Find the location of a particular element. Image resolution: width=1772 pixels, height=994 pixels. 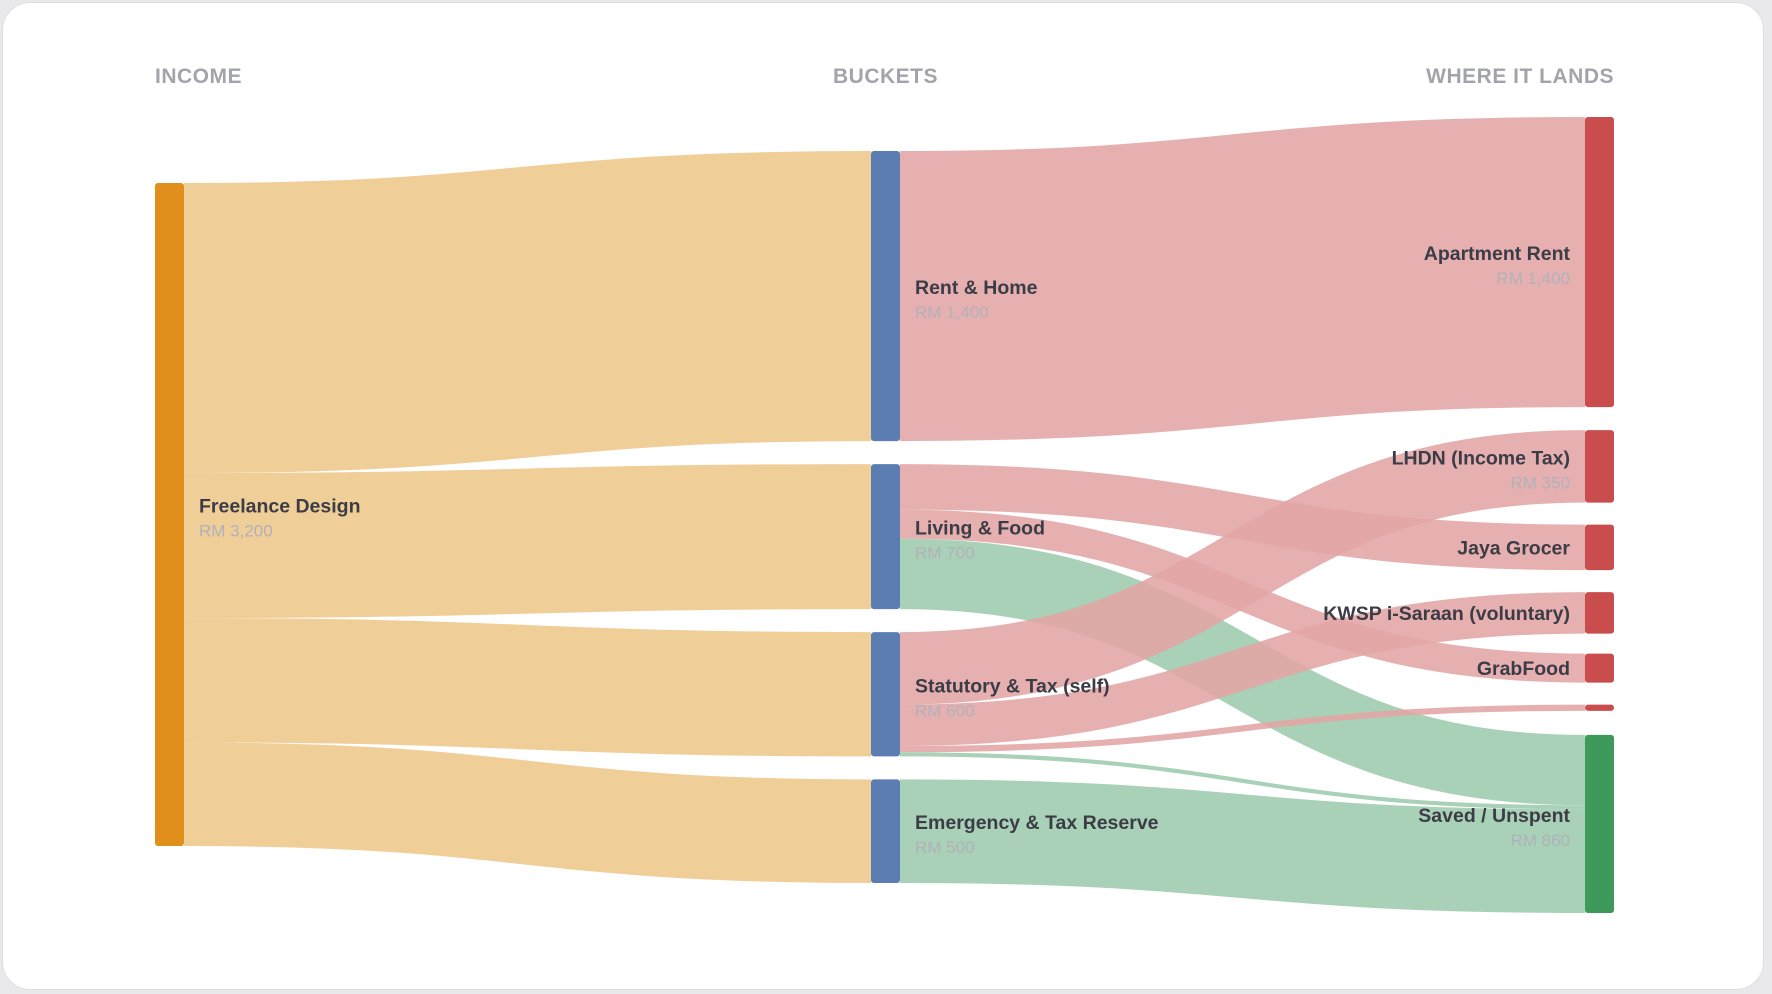

link-freelance-to-rent_home is located at coordinates (527, 312).